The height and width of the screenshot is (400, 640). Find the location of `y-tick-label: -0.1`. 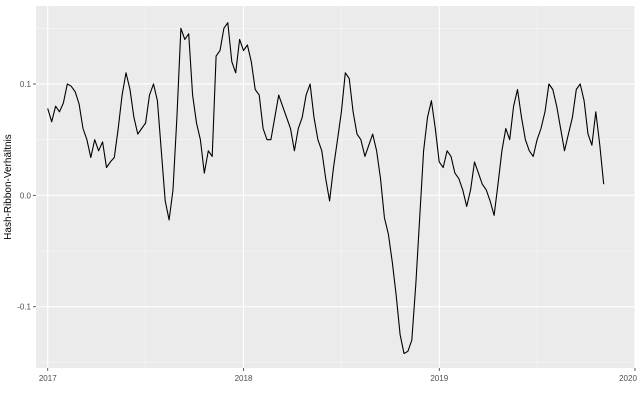

y-tick-label: -0.1 is located at coordinates (24, 307).